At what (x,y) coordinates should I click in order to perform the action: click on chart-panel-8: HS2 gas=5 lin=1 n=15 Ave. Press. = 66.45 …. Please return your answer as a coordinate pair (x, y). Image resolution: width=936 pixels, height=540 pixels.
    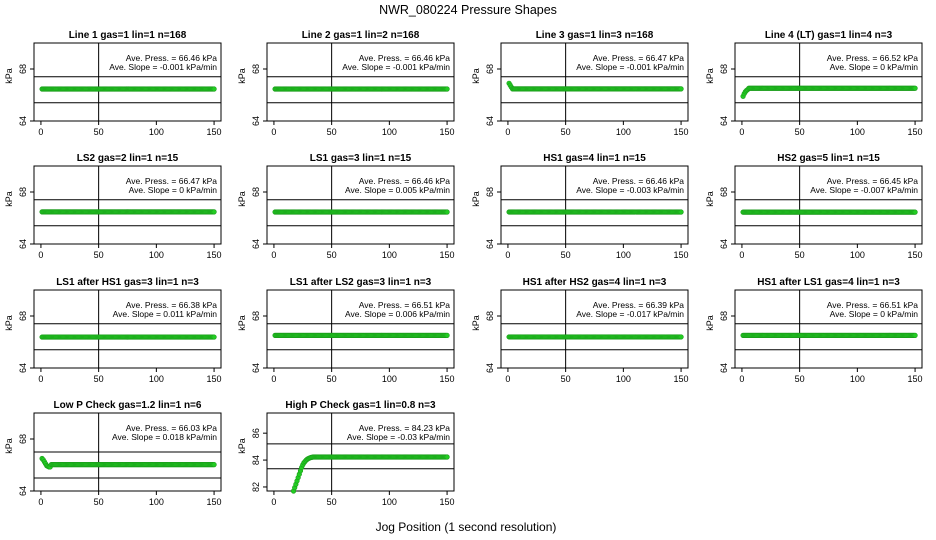
    Looking at the image, I should click on (814, 206).